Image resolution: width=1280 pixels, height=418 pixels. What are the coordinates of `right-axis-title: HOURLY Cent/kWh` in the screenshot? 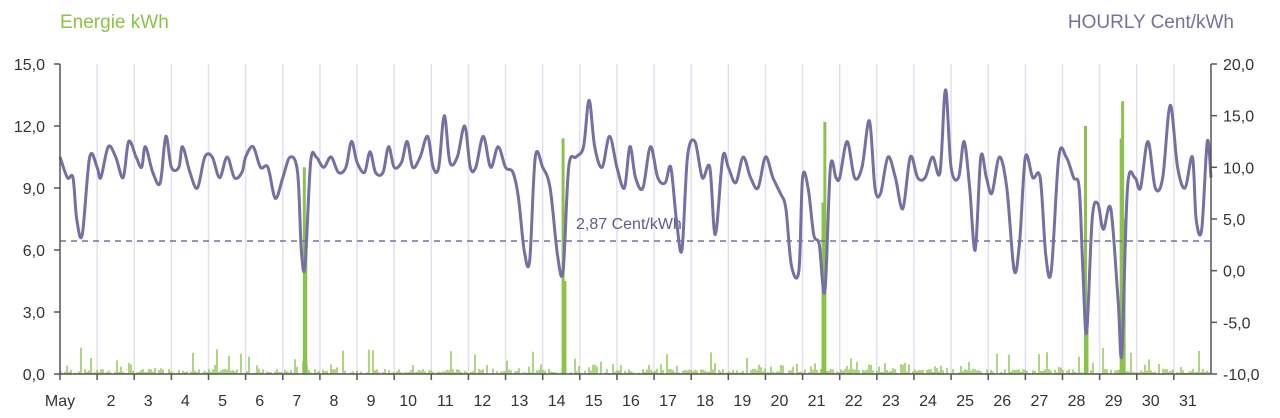 It's located at (1150, 22).